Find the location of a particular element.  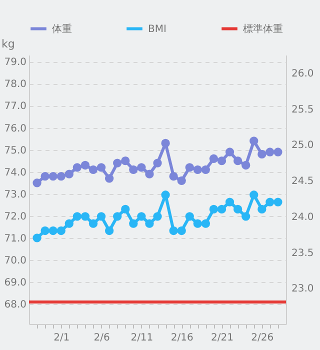

y2-tick-label: 25.5 is located at coordinates (303, 110).